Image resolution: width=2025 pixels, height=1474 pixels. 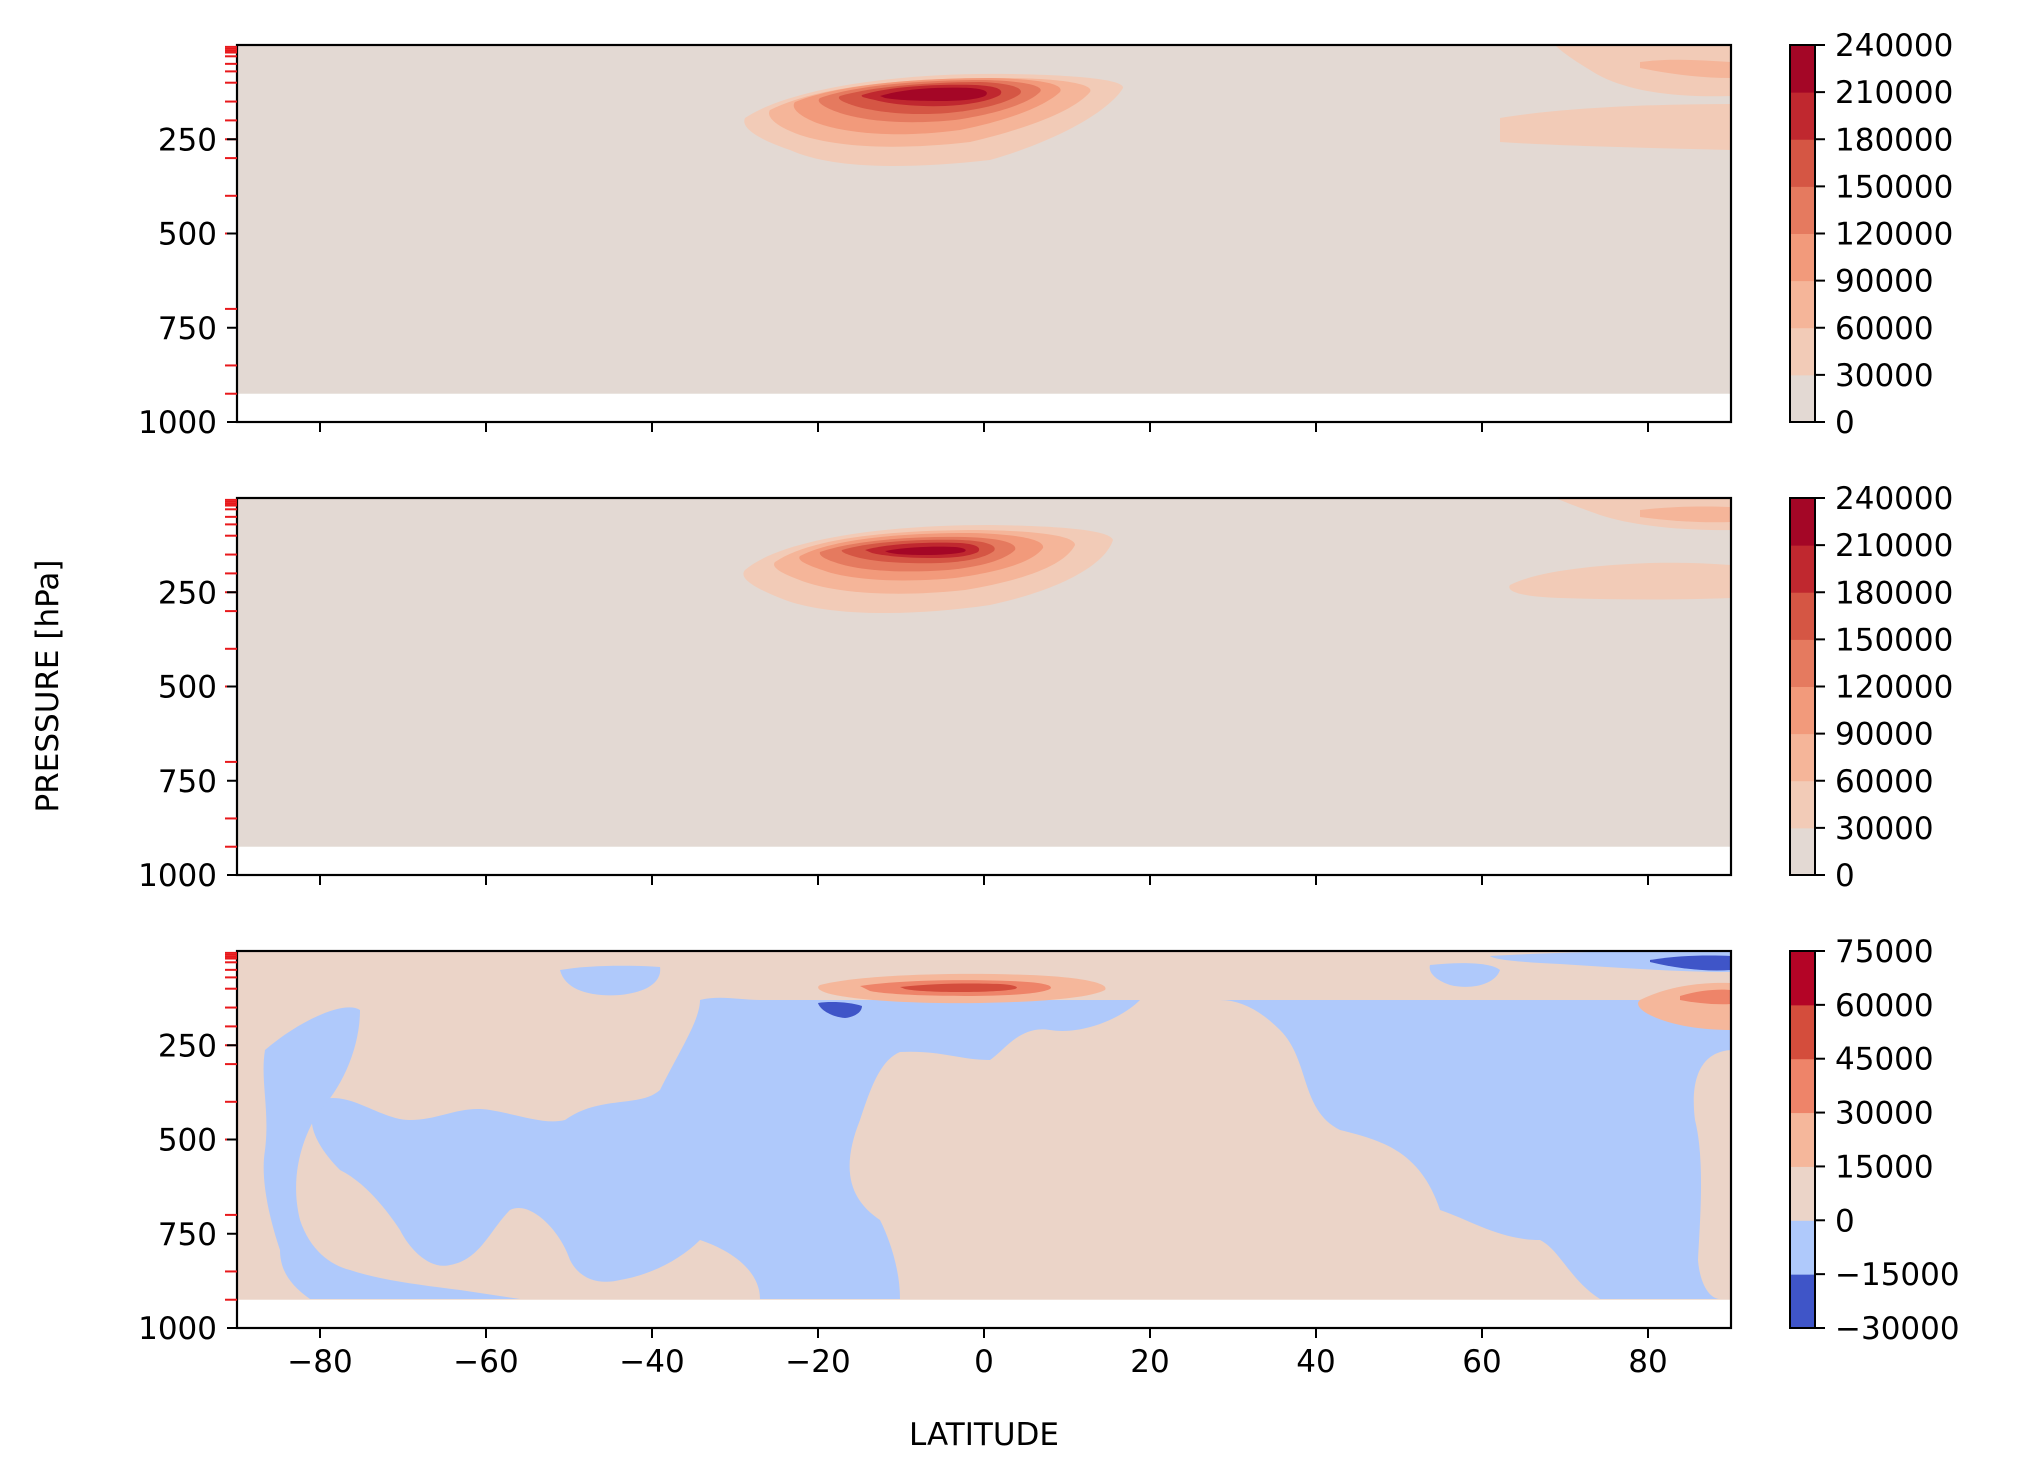 What do you see at coordinates (187, 782) in the screenshot?
I see `panel-2-y-tick-label: 750` at bounding box center [187, 782].